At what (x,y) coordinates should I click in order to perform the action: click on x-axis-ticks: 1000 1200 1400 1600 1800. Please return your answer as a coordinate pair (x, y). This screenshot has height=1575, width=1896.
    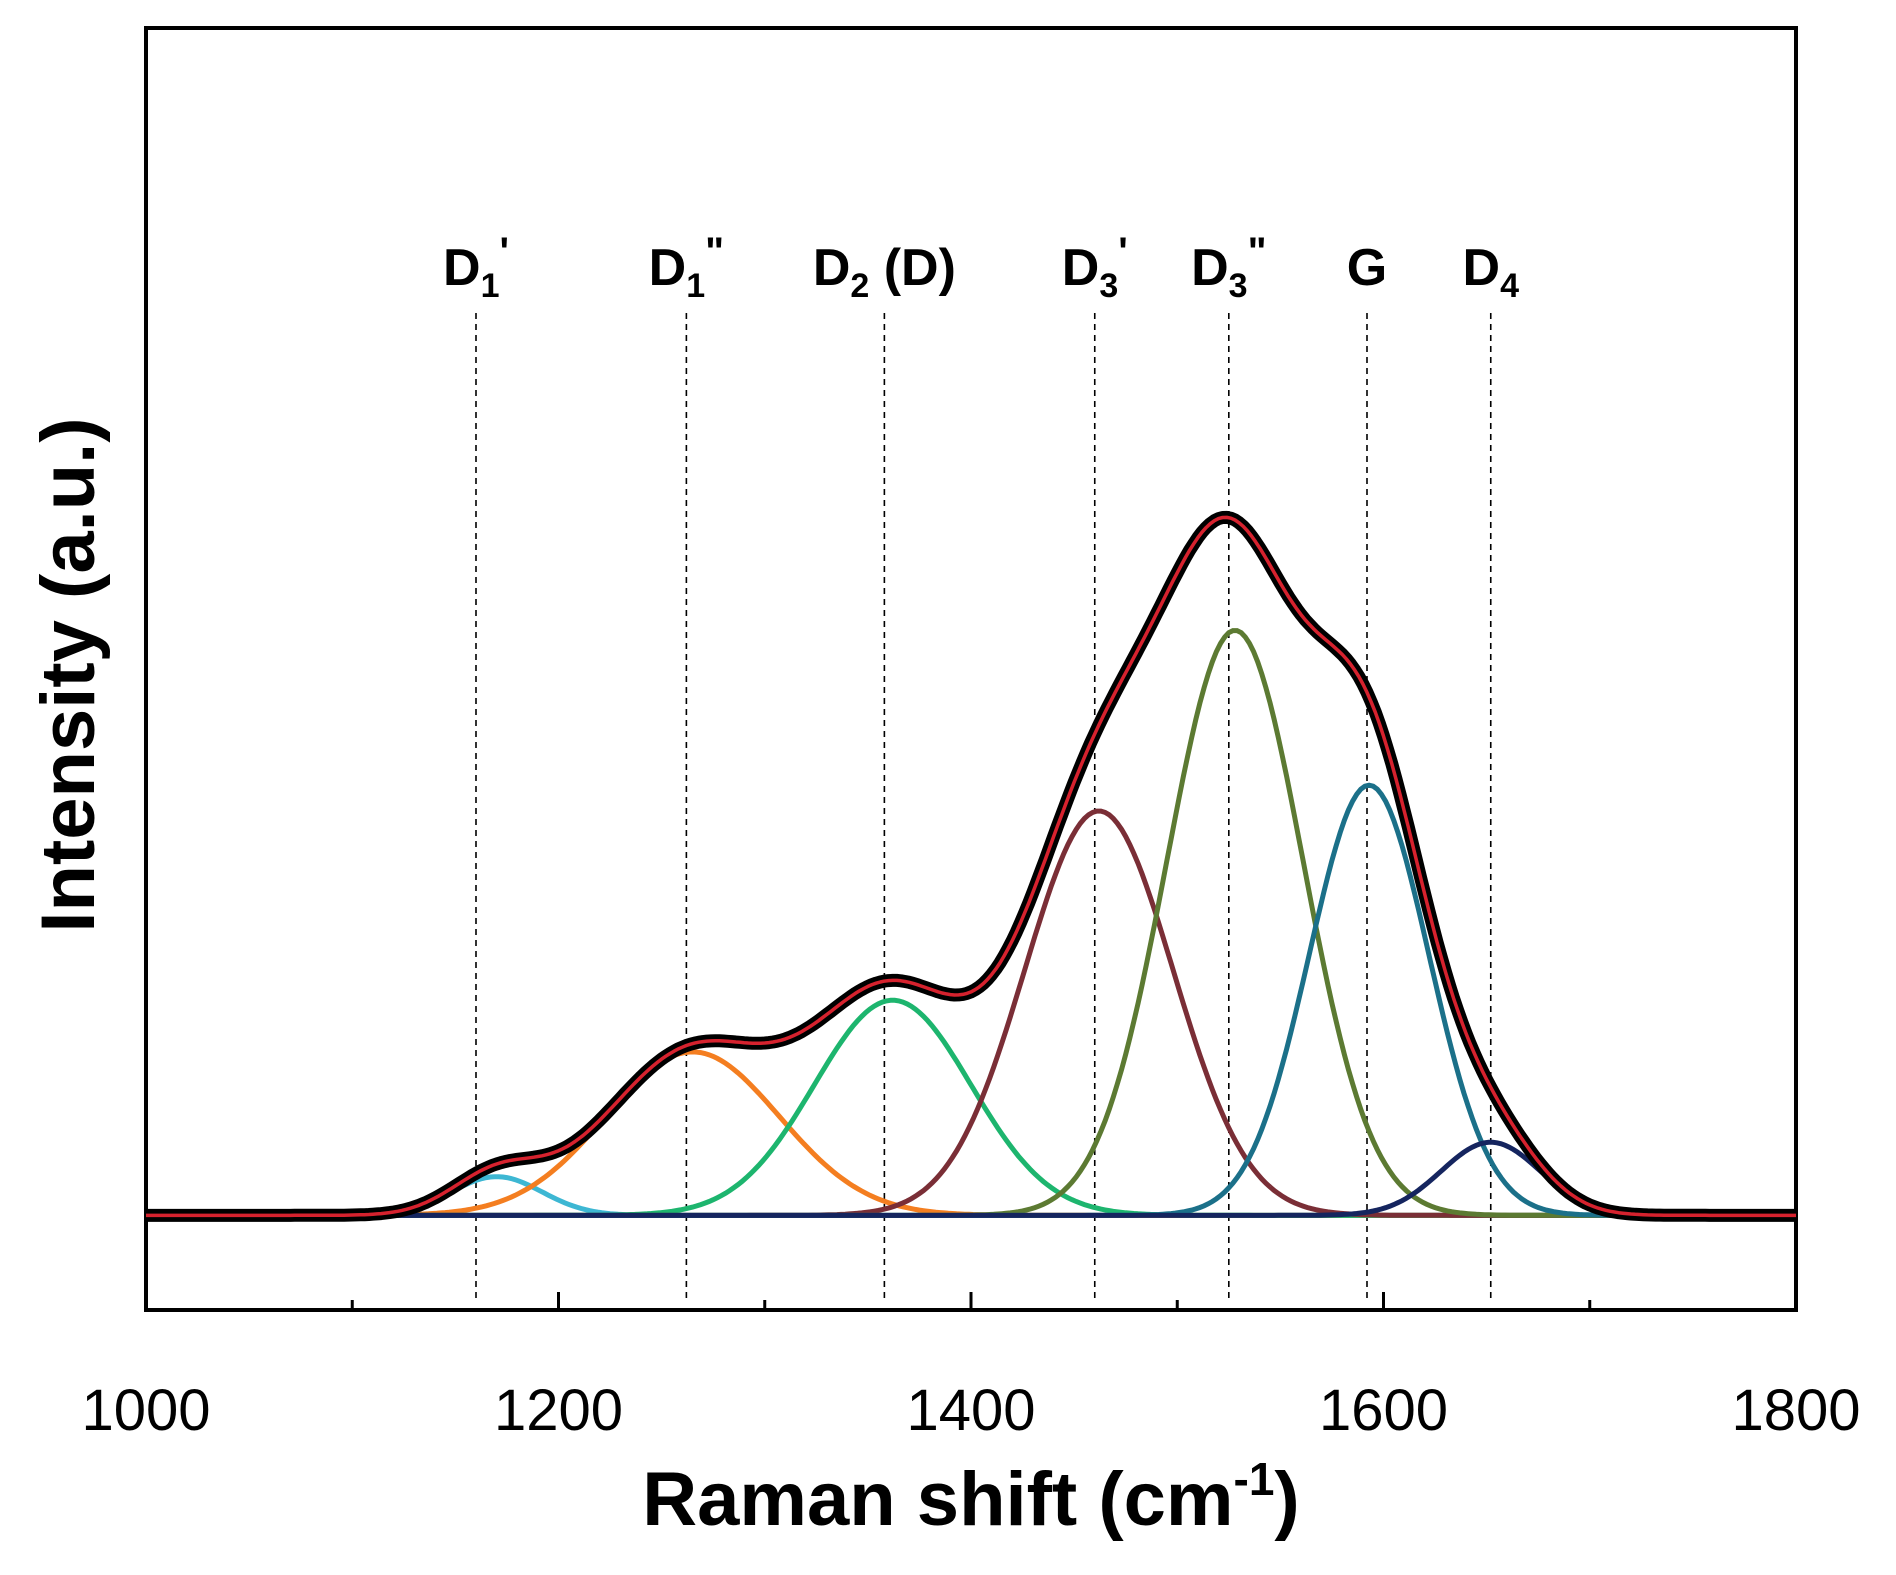
    Looking at the image, I should click on (971, 1367).